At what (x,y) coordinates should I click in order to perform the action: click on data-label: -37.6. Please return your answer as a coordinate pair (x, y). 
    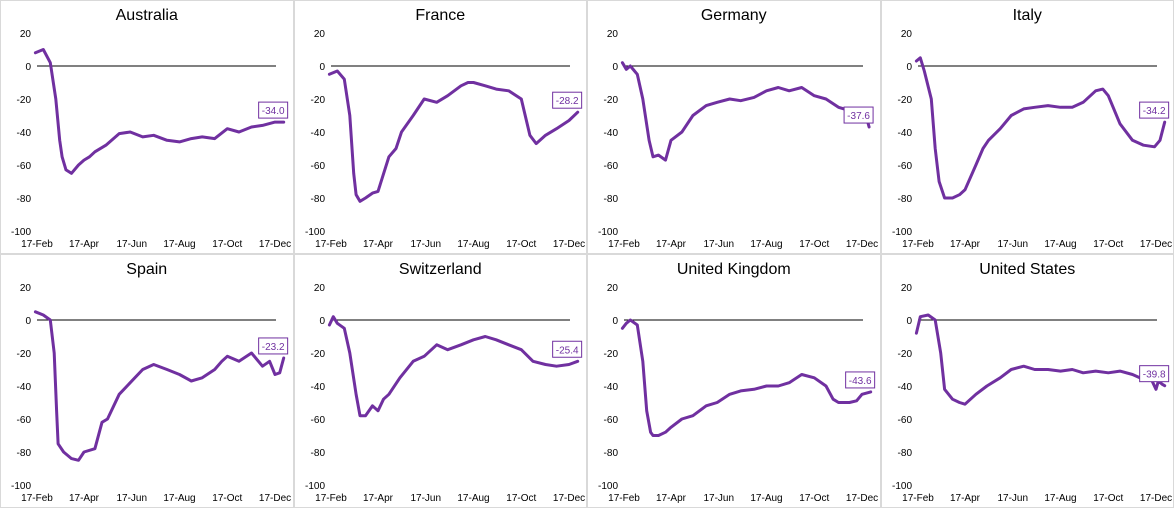
    Looking at the image, I should click on (858, 116).